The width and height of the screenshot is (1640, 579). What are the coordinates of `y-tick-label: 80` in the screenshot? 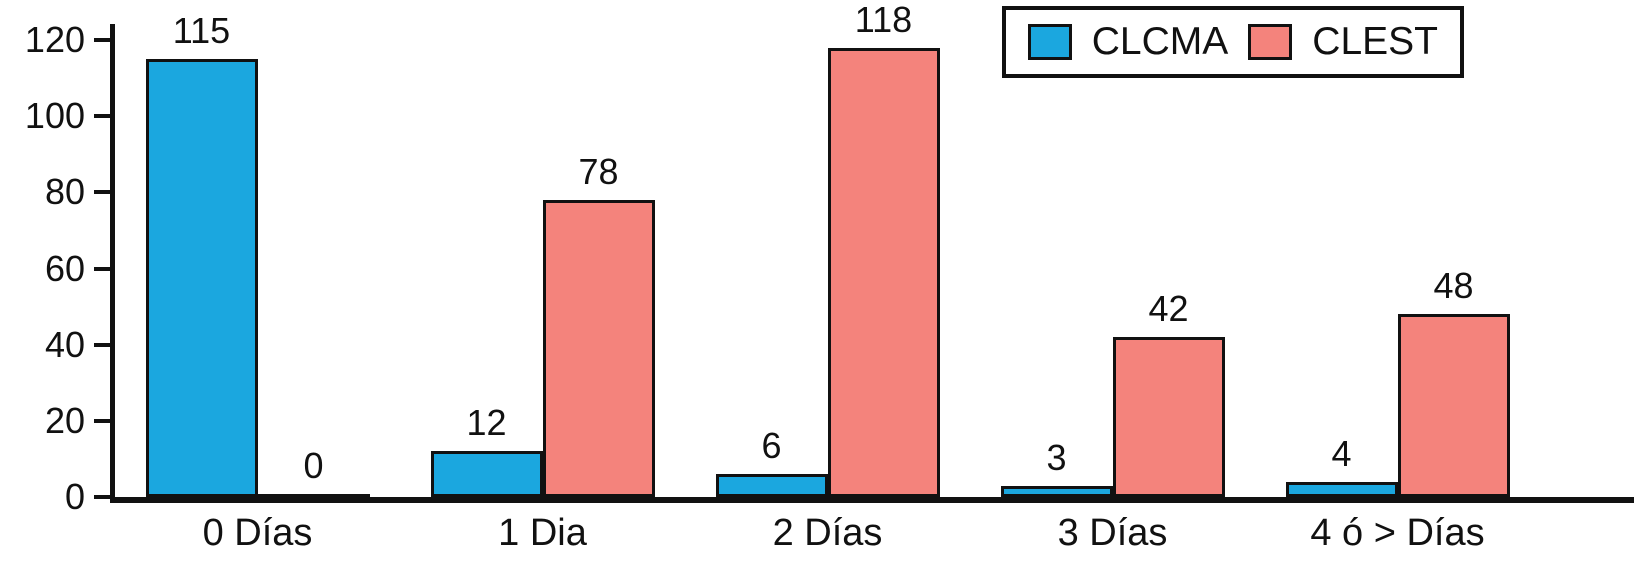 It's located at (64, 192).